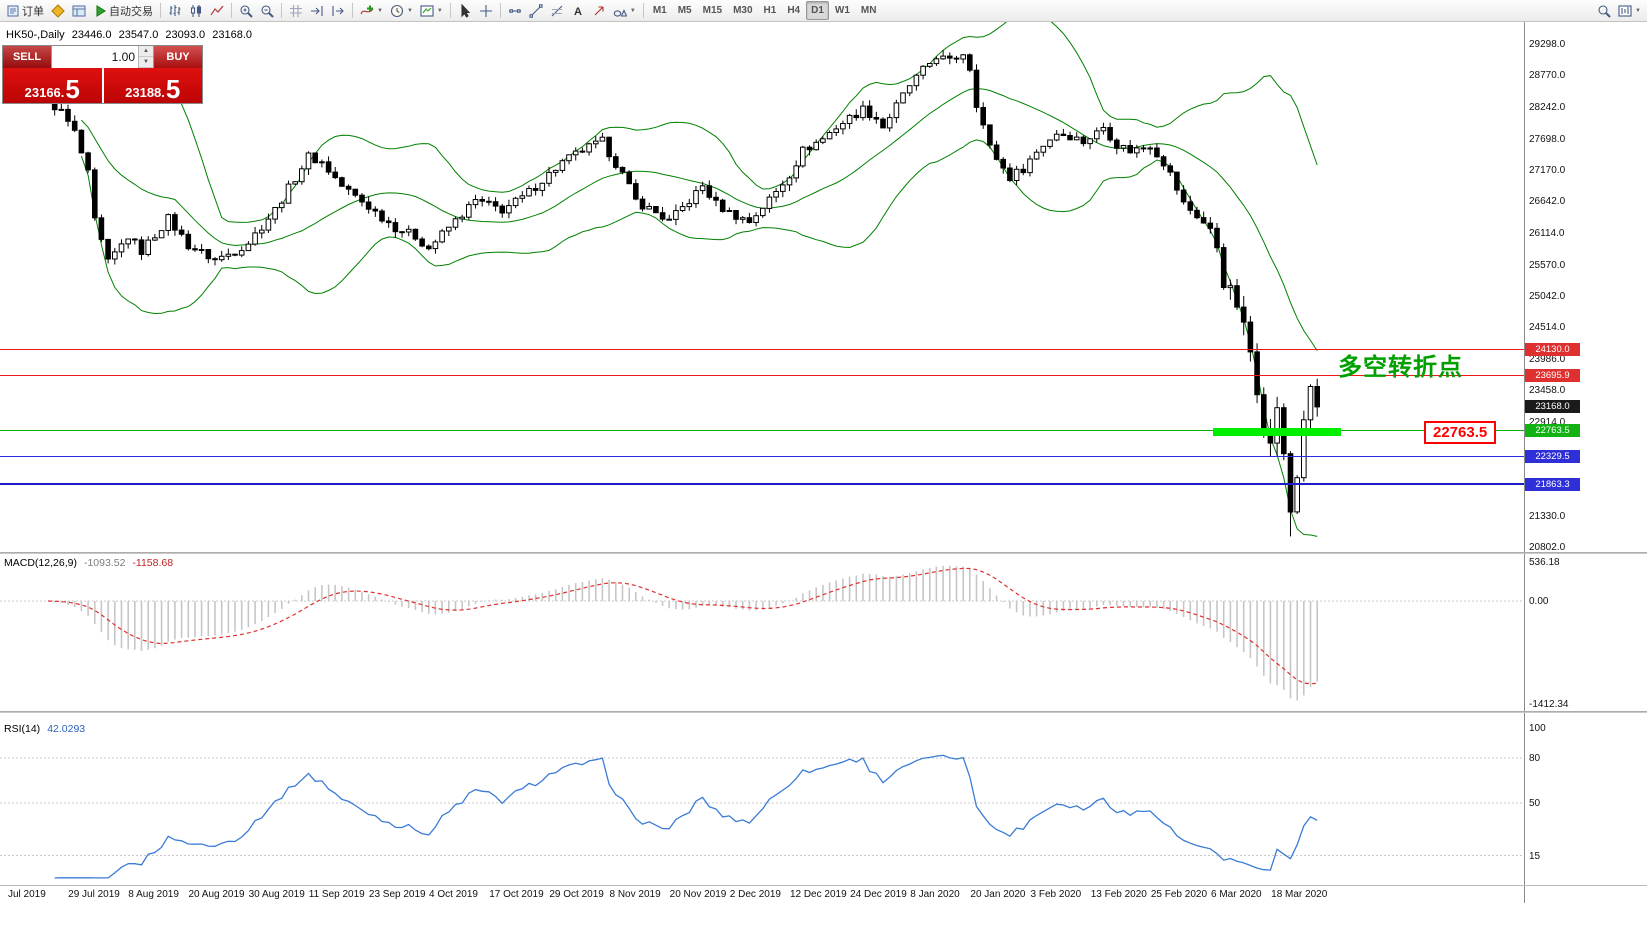 This screenshot has height=947, width=1647. What do you see at coordinates (794, 10) in the screenshot?
I see `timeframe-h4-button: H4` at bounding box center [794, 10].